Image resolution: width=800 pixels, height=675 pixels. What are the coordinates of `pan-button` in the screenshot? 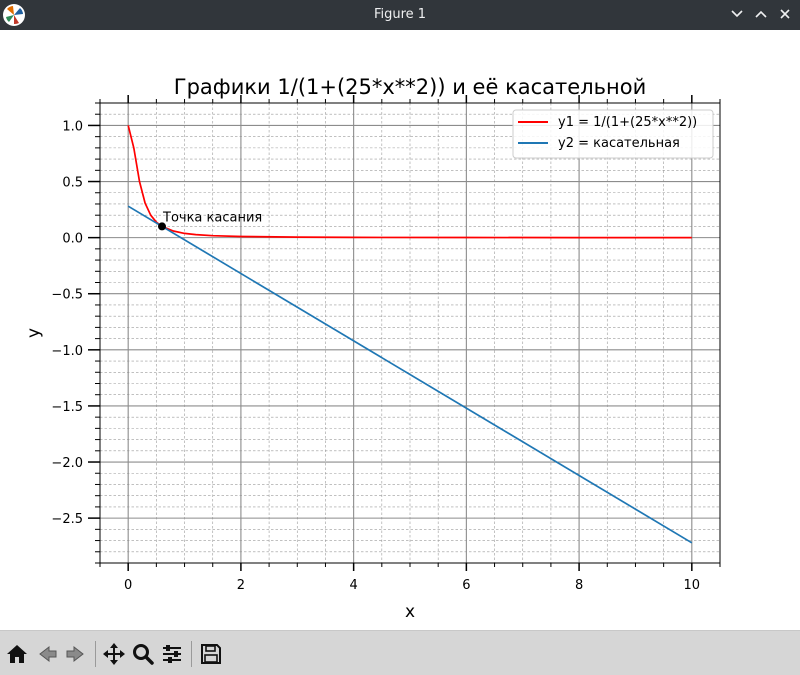 It's located at (114, 654).